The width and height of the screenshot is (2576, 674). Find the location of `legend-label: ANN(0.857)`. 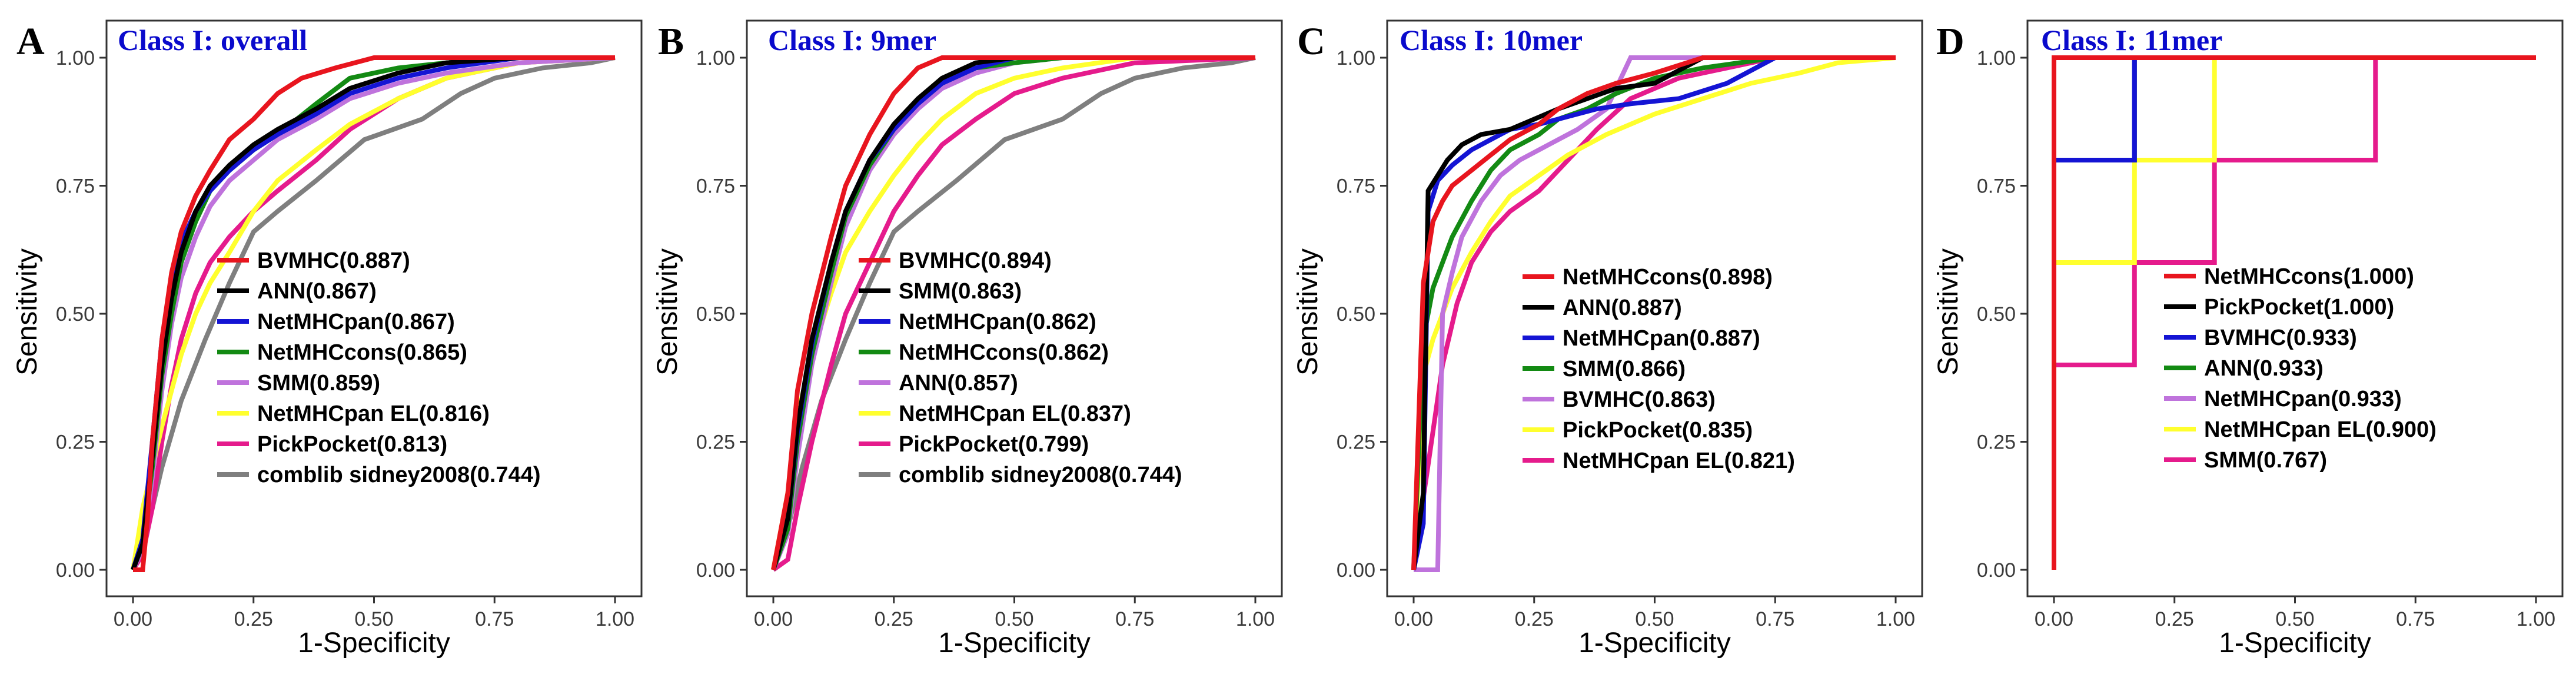

legend-label: ANN(0.857) is located at coordinates (958, 383).